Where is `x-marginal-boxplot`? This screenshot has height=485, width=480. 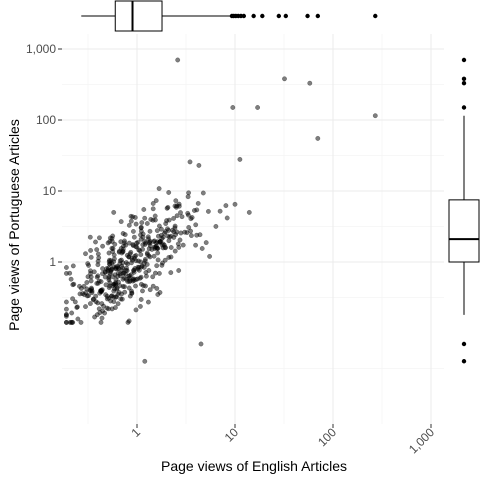
x-marginal-boxplot is located at coordinates (229, 16).